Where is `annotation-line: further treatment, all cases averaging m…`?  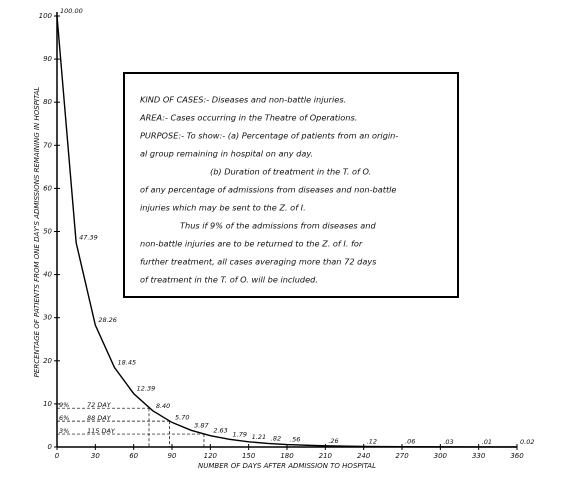
annotation-line: further treatment, all cases averaging m… is located at coordinates (258, 262).